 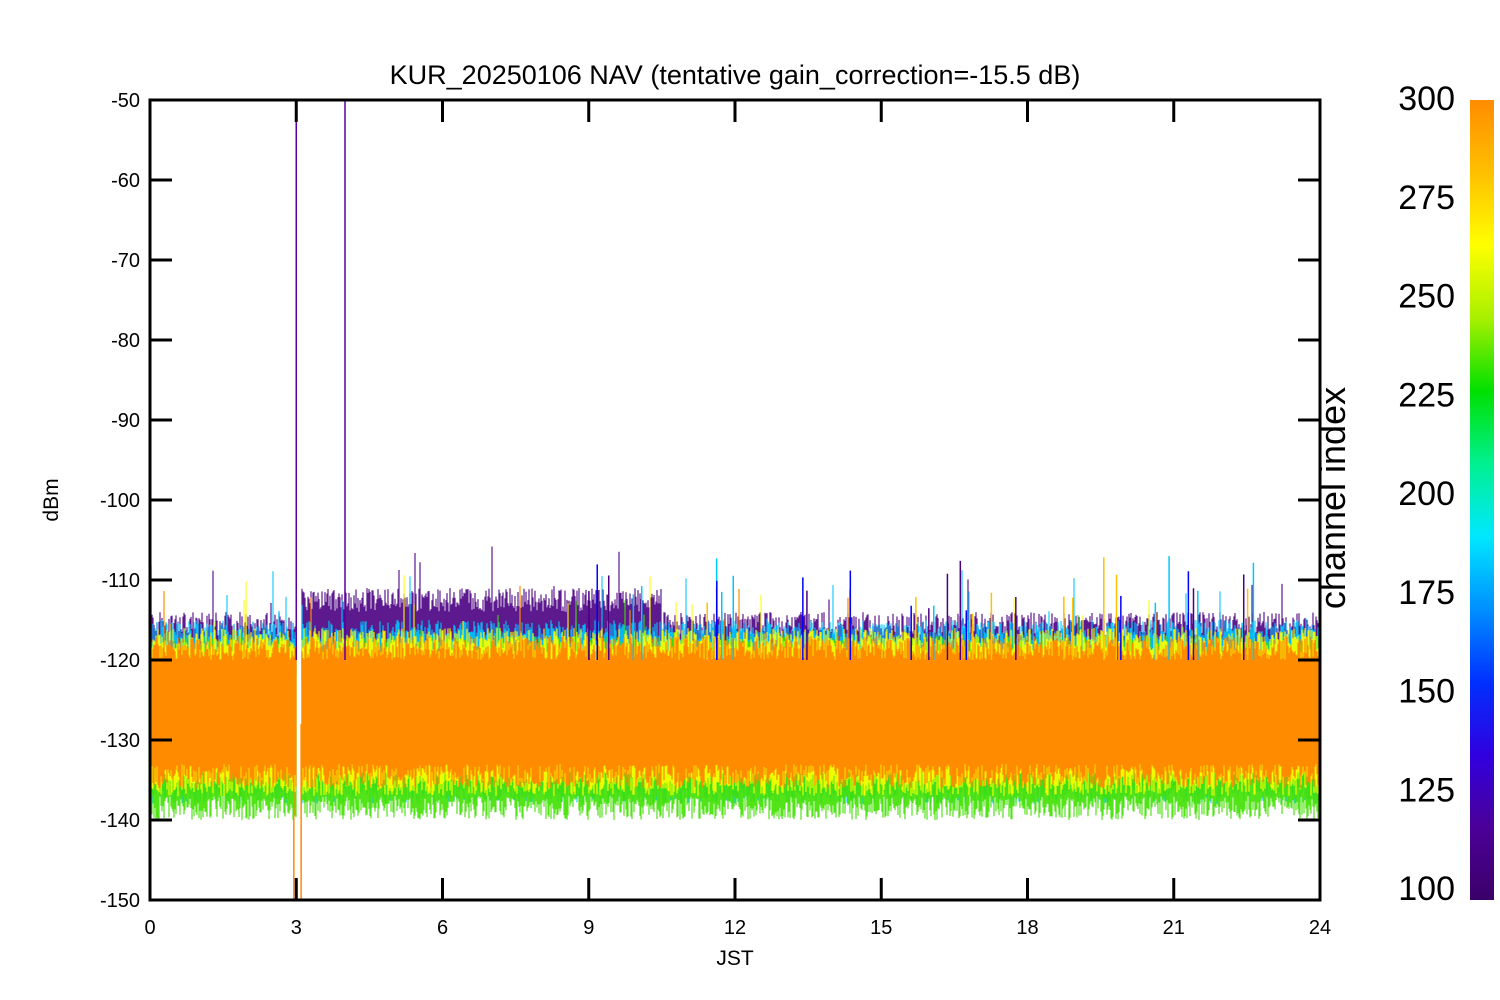 I want to click on y-tick-label: -50, so click(x=125, y=101).